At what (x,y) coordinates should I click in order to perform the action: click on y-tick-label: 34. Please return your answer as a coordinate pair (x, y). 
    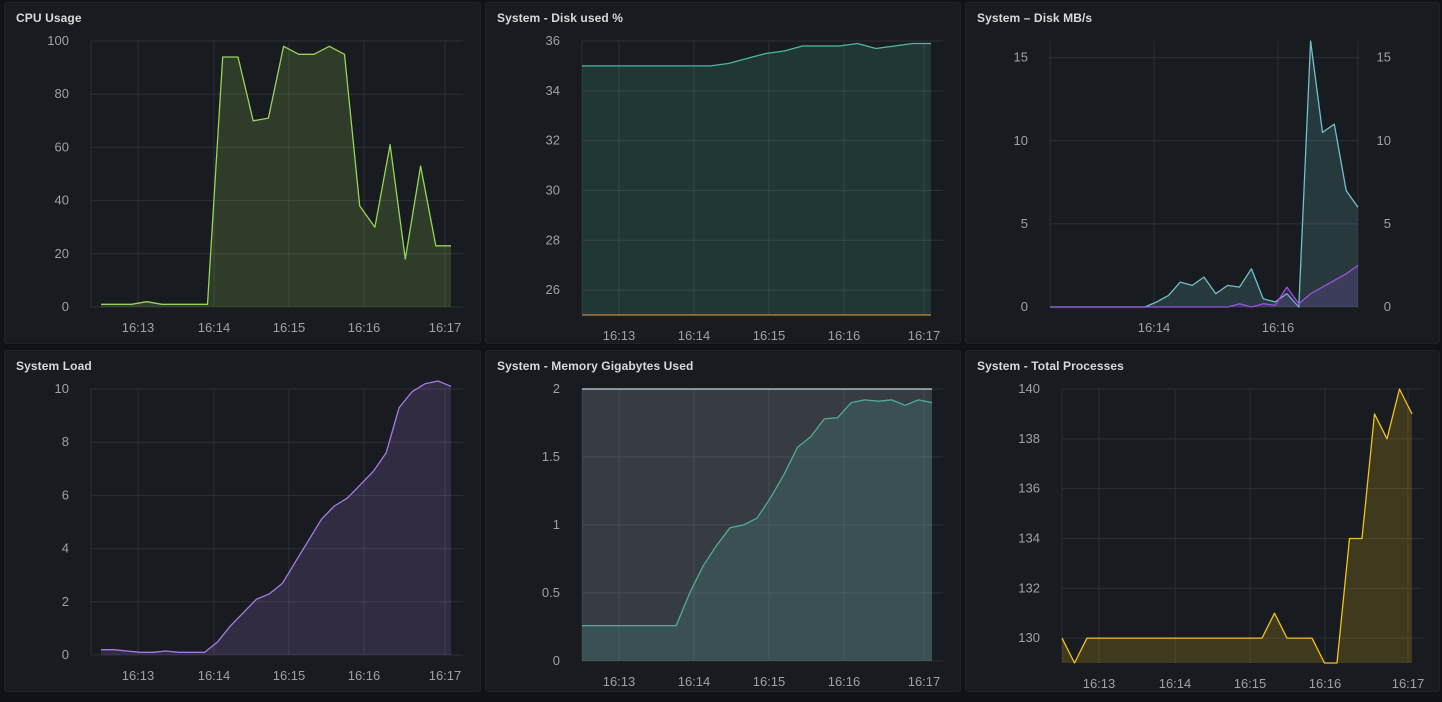
    Looking at the image, I should click on (553, 90).